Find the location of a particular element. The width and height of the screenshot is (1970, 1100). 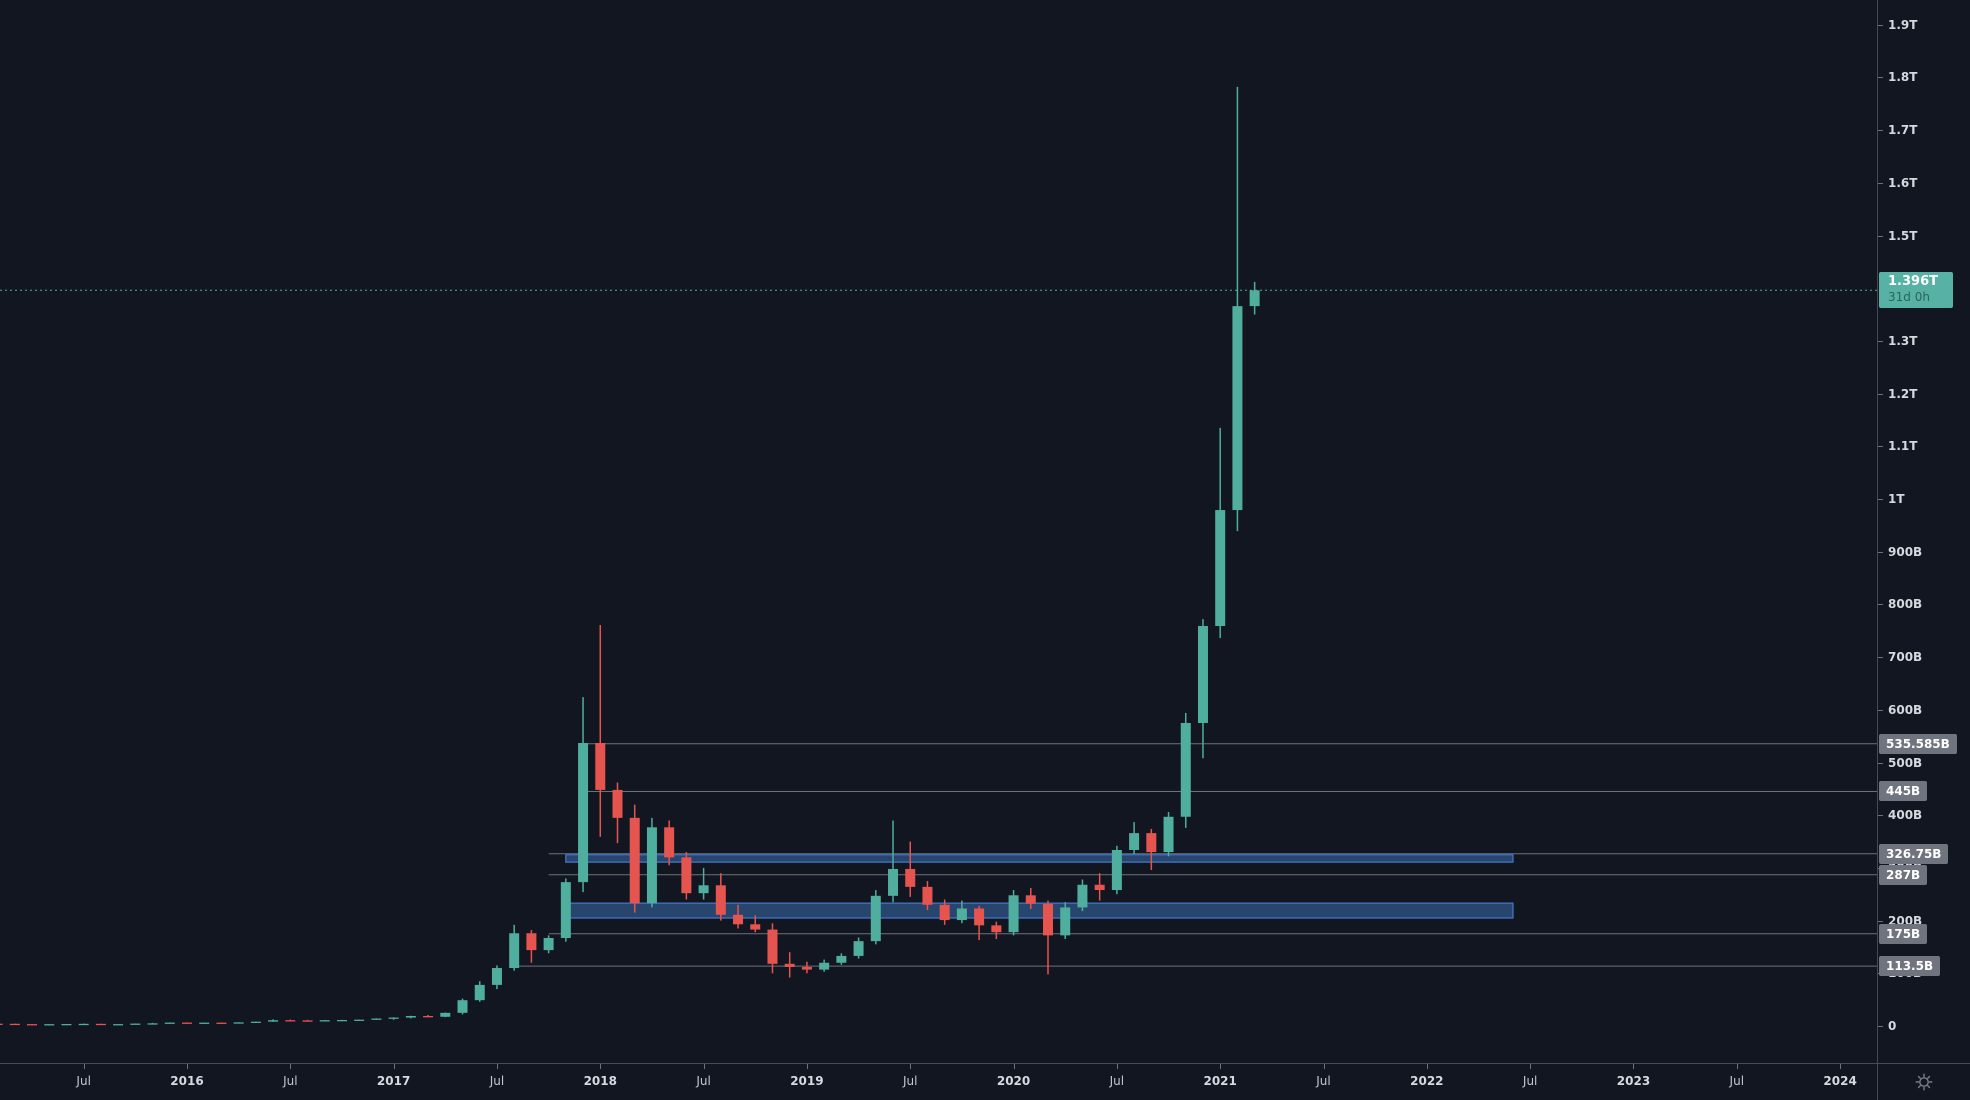

price-axis-label: 1T is located at coordinates (1896, 499).